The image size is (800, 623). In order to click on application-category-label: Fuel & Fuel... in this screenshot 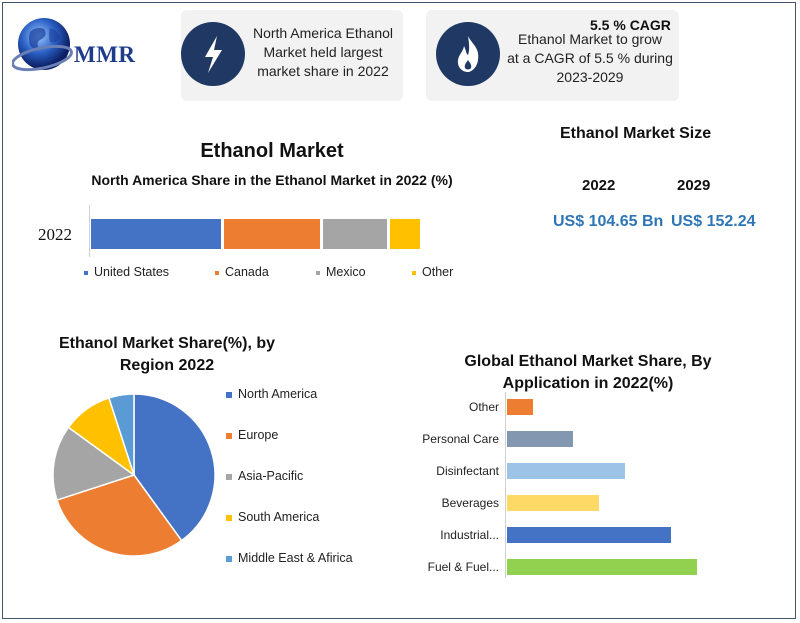, I will do `click(463, 567)`.